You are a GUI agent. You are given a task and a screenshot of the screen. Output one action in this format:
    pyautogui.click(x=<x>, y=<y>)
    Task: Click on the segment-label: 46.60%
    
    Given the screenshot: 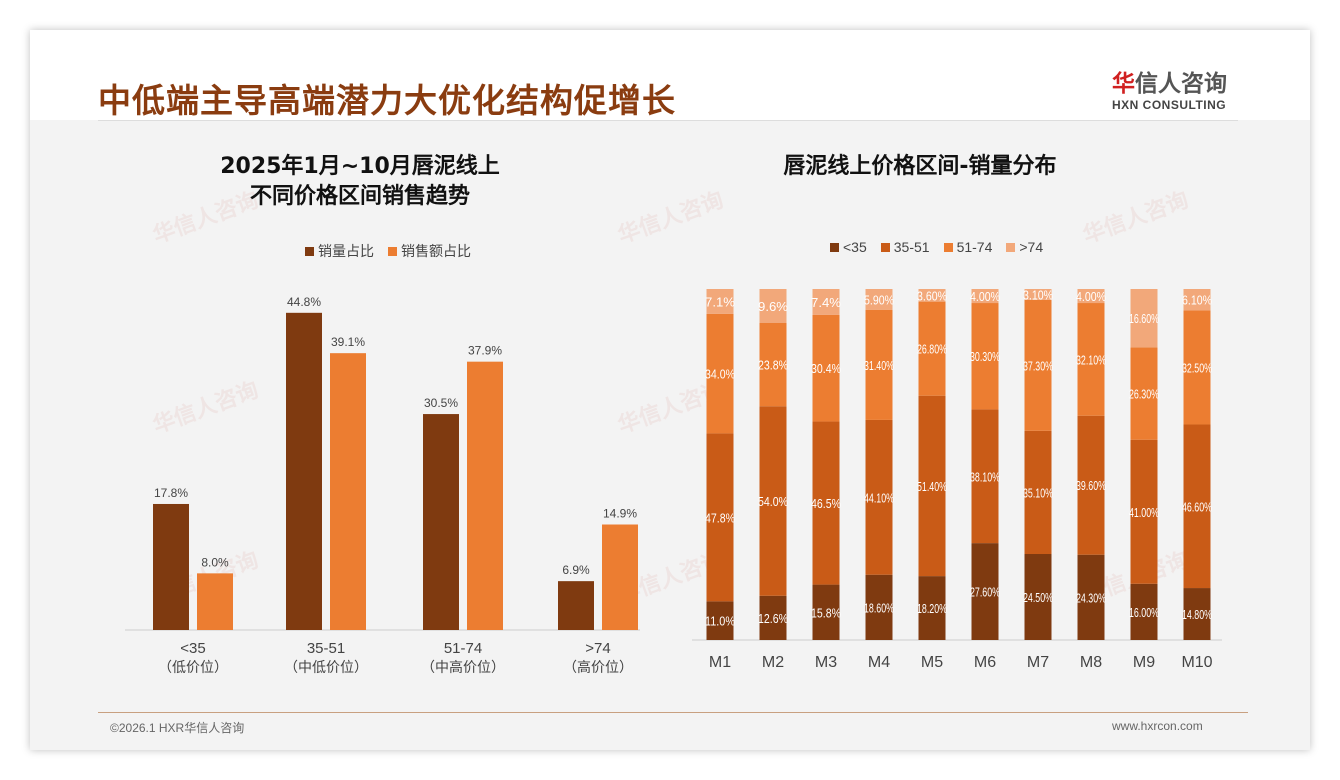 What is the action you would take?
    pyautogui.click(x=1197, y=506)
    